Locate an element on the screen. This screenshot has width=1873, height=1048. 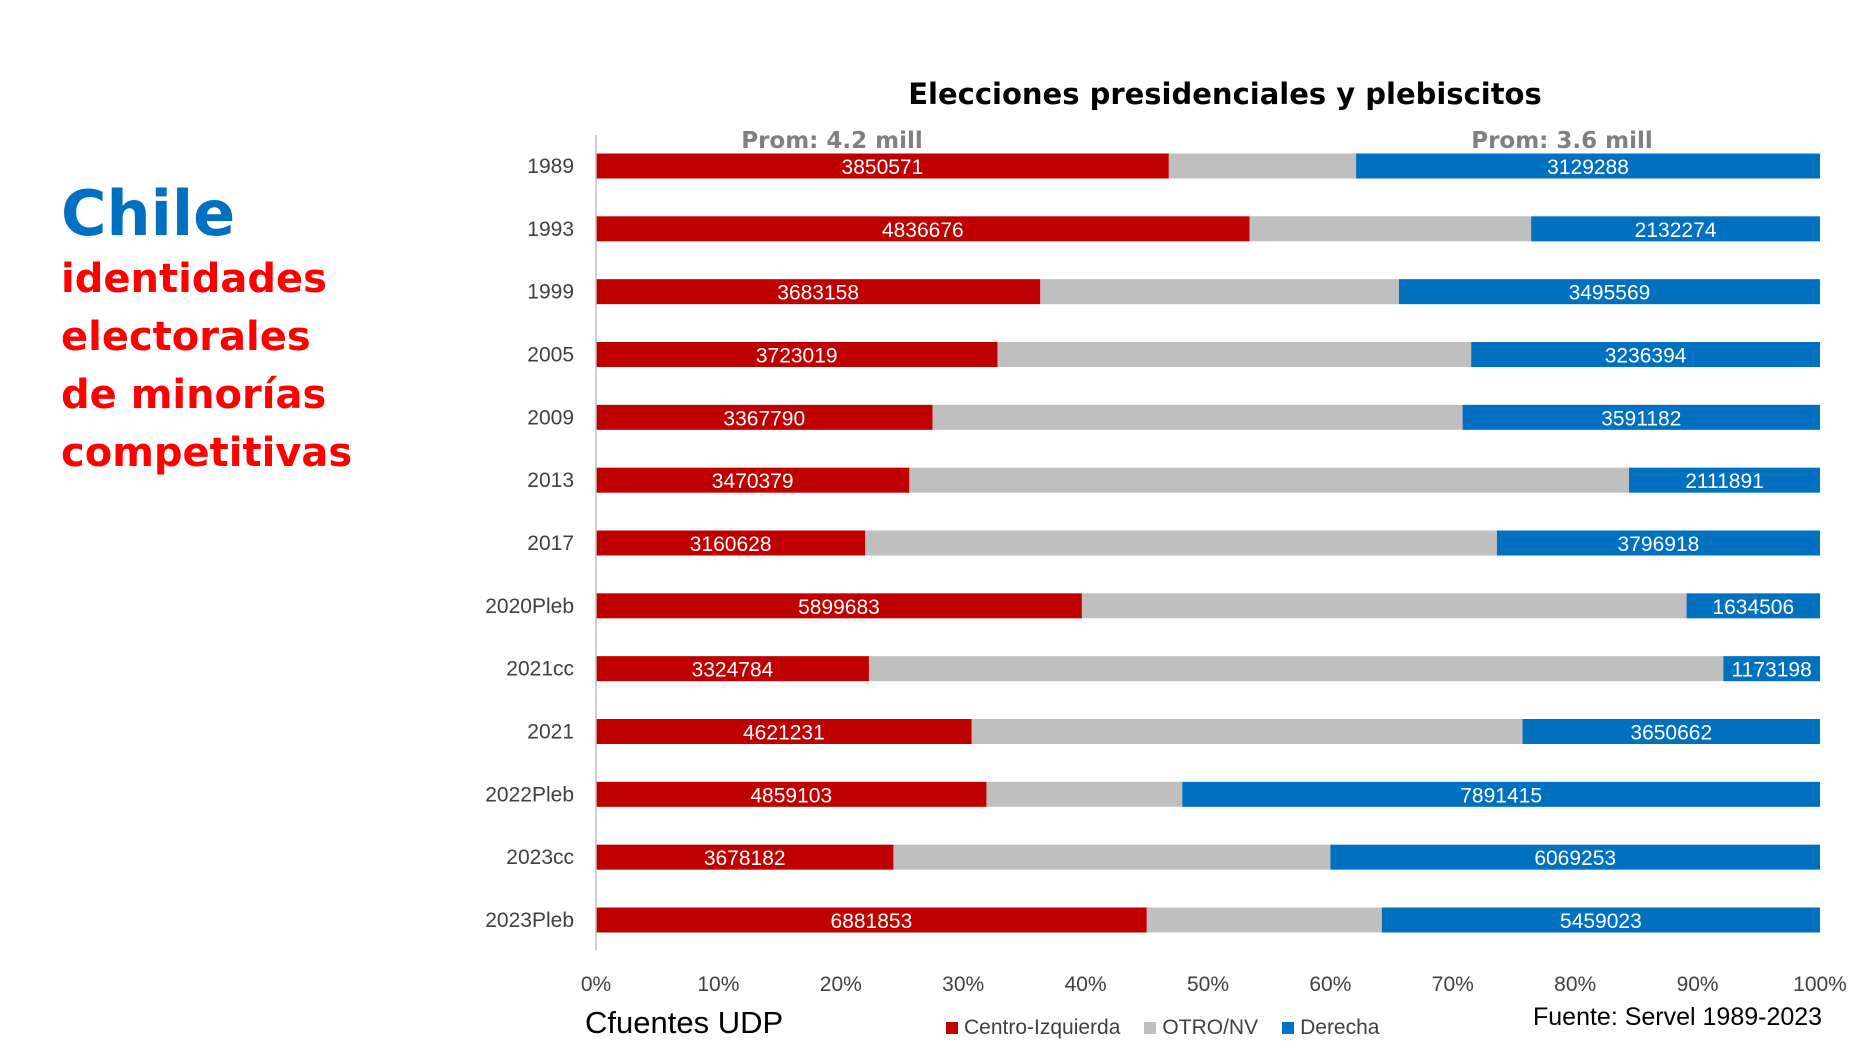
bar-value-label: 3723019 is located at coordinates (797, 356).